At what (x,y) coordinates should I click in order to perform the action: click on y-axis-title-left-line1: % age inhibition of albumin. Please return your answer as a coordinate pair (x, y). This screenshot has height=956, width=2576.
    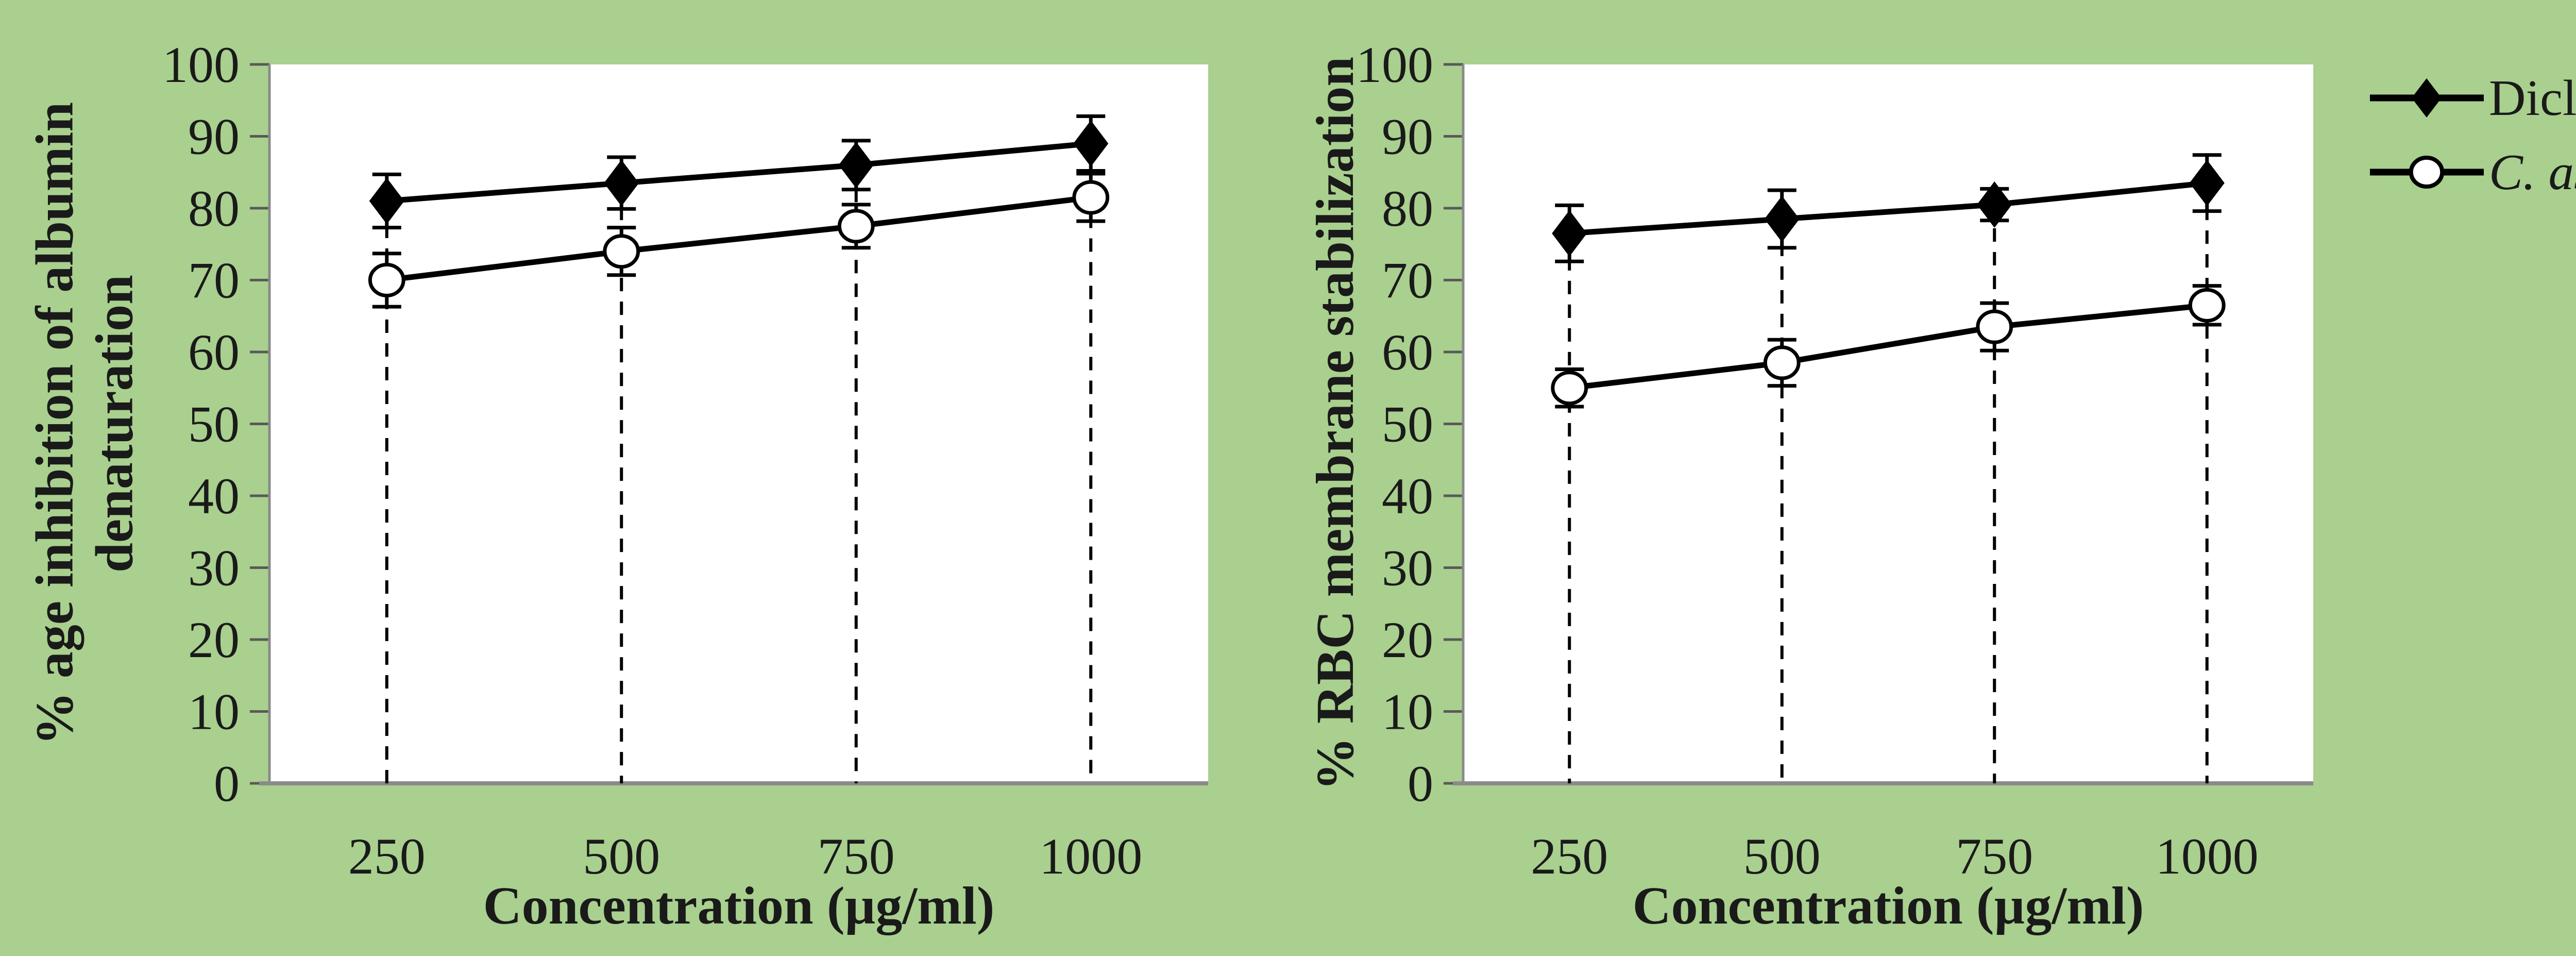
    Looking at the image, I should click on (54, 424).